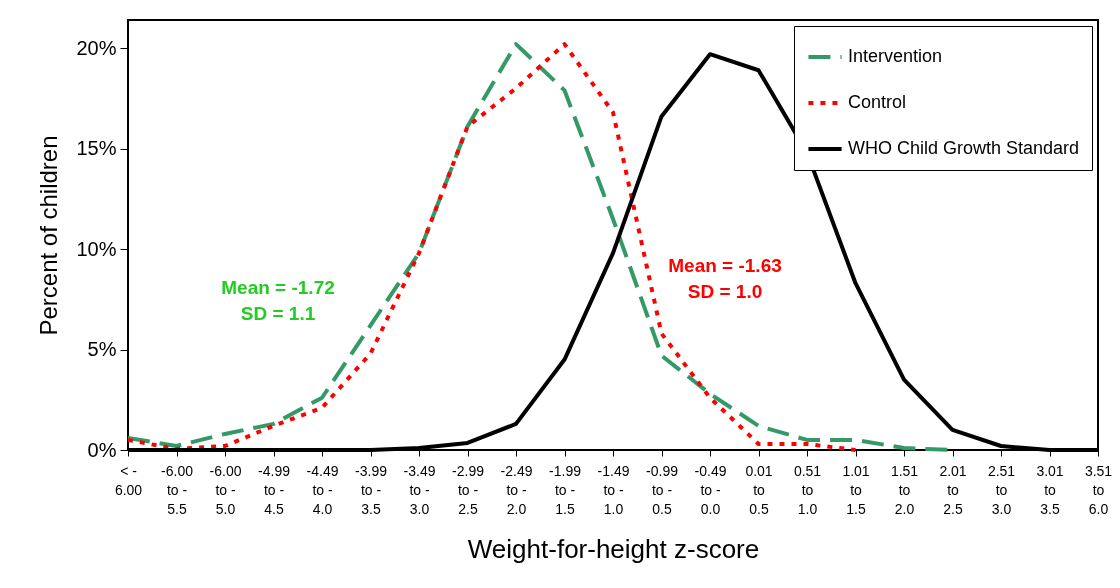  Describe the element at coordinates (322, 489) in the screenshot. I see `x-tick-label: -4.49 to - 4.0` at that location.